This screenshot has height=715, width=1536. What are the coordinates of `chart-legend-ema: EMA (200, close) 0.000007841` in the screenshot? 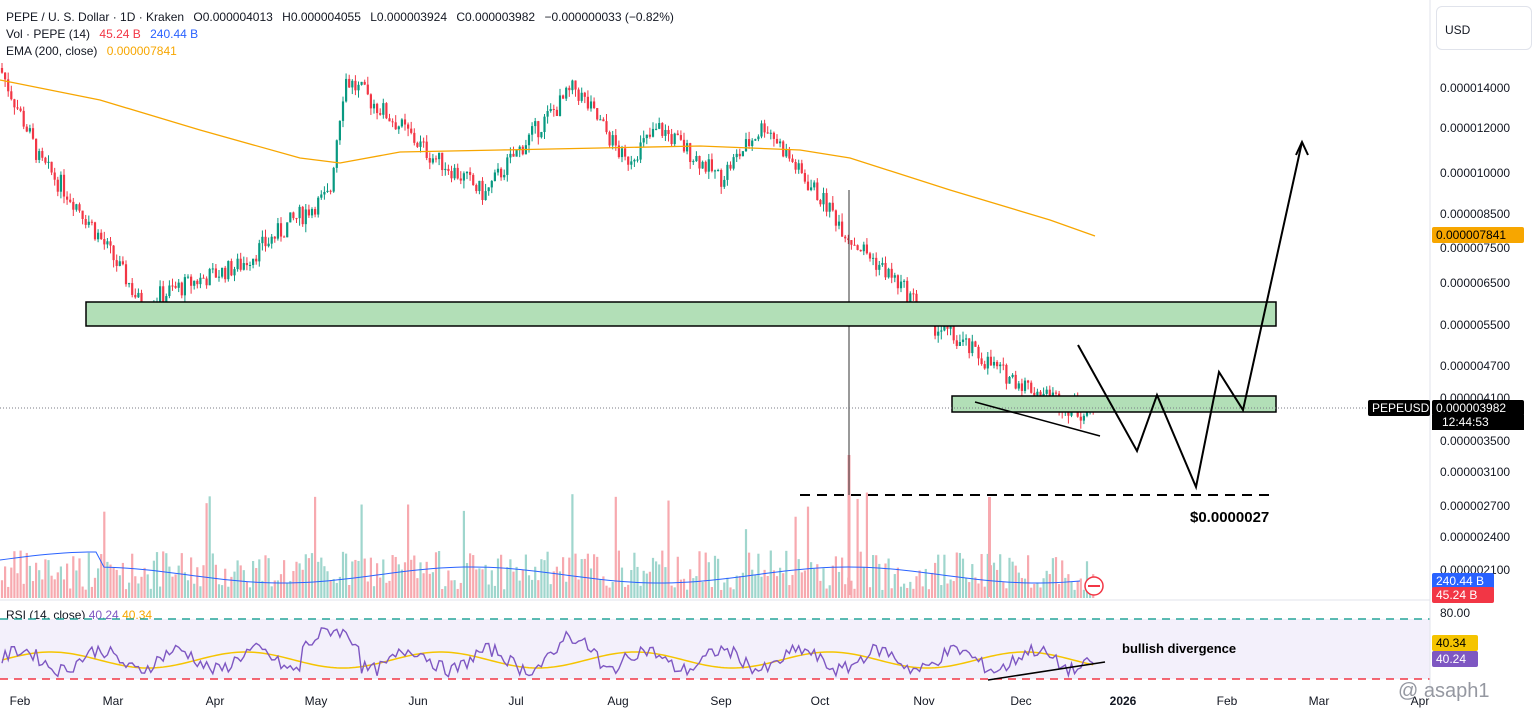 It's located at (94, 51).